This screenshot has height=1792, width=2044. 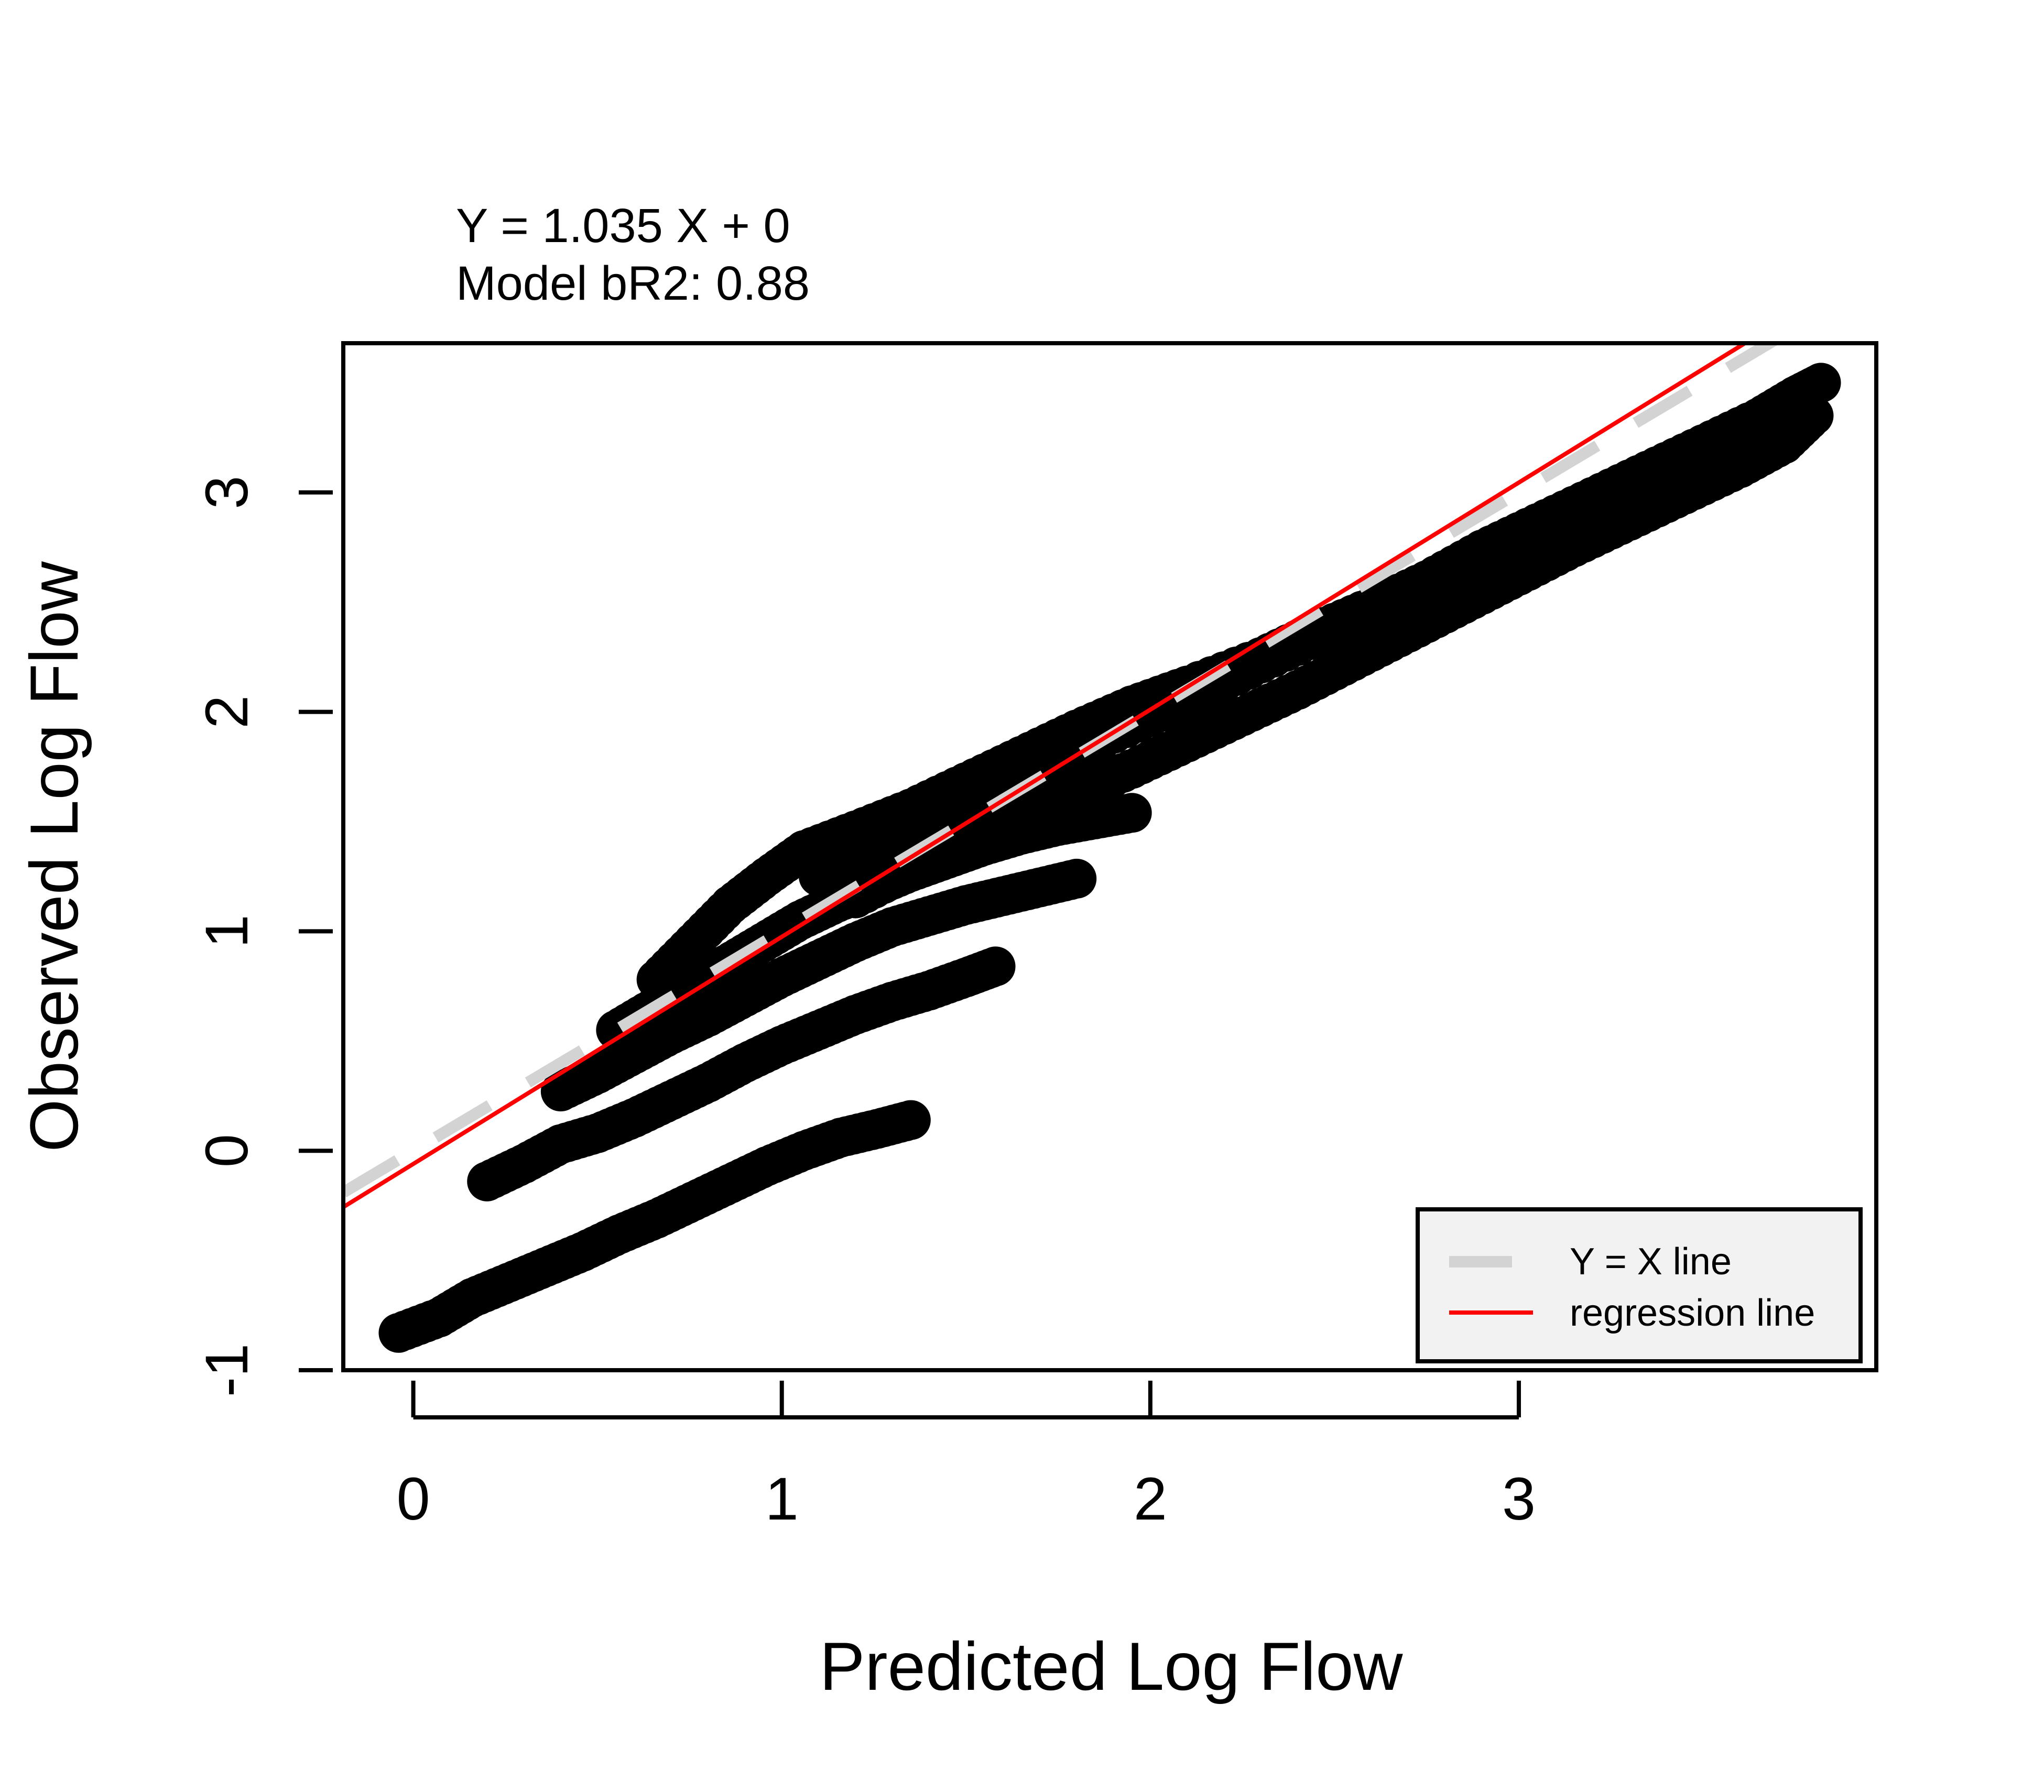 What do you see at coordinates (226, 1150) in the screenshot?
I see `y-tick-label: 0` at bounding box center [226, 1150].